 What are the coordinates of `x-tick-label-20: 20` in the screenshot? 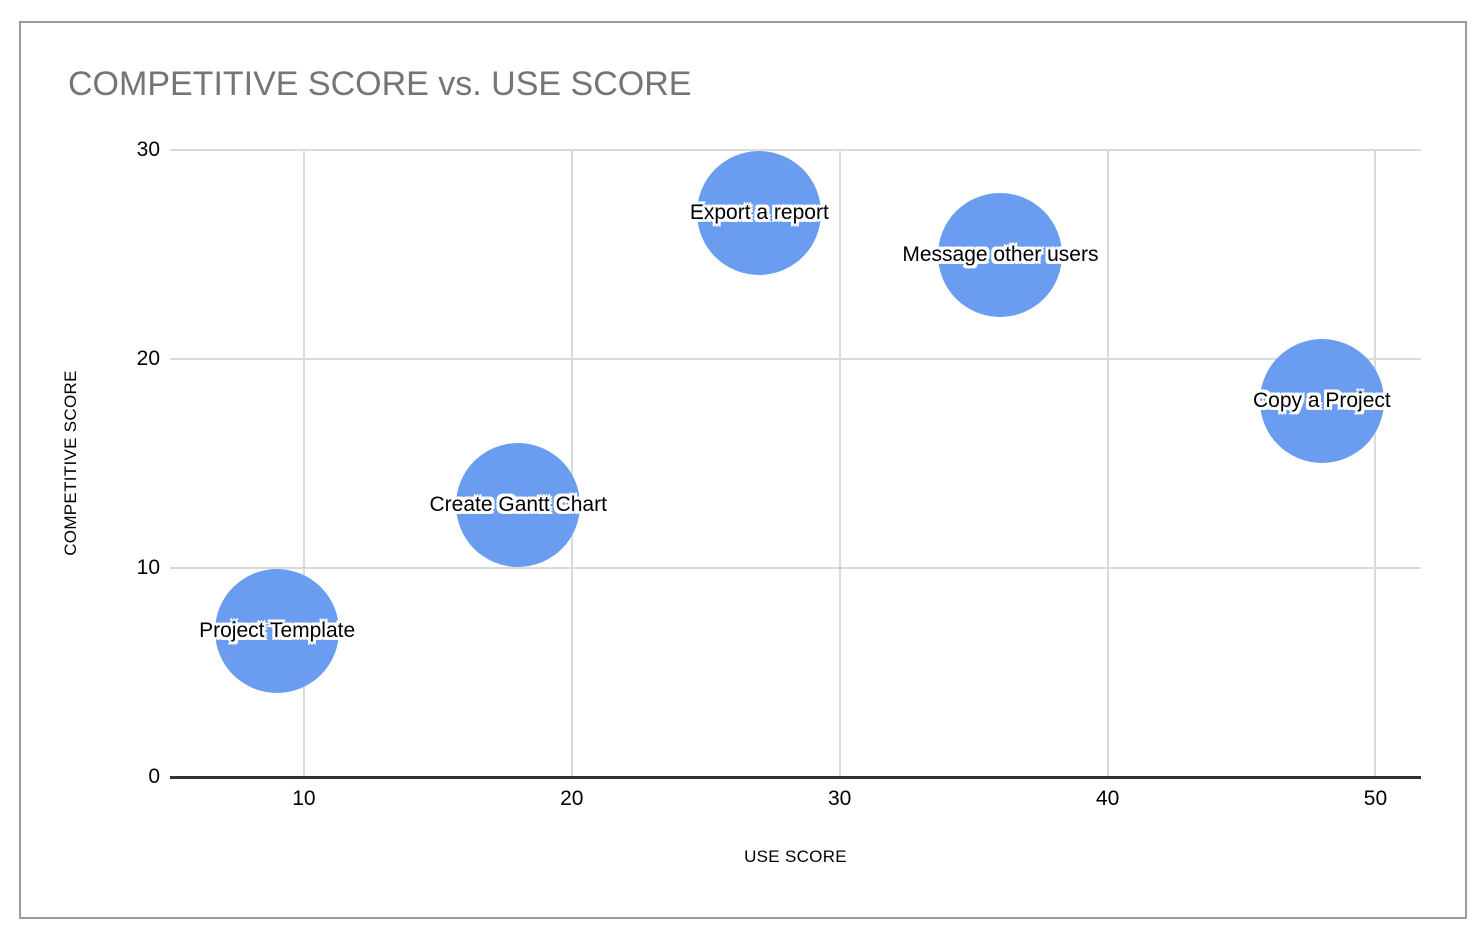 It's located at (572, 798).